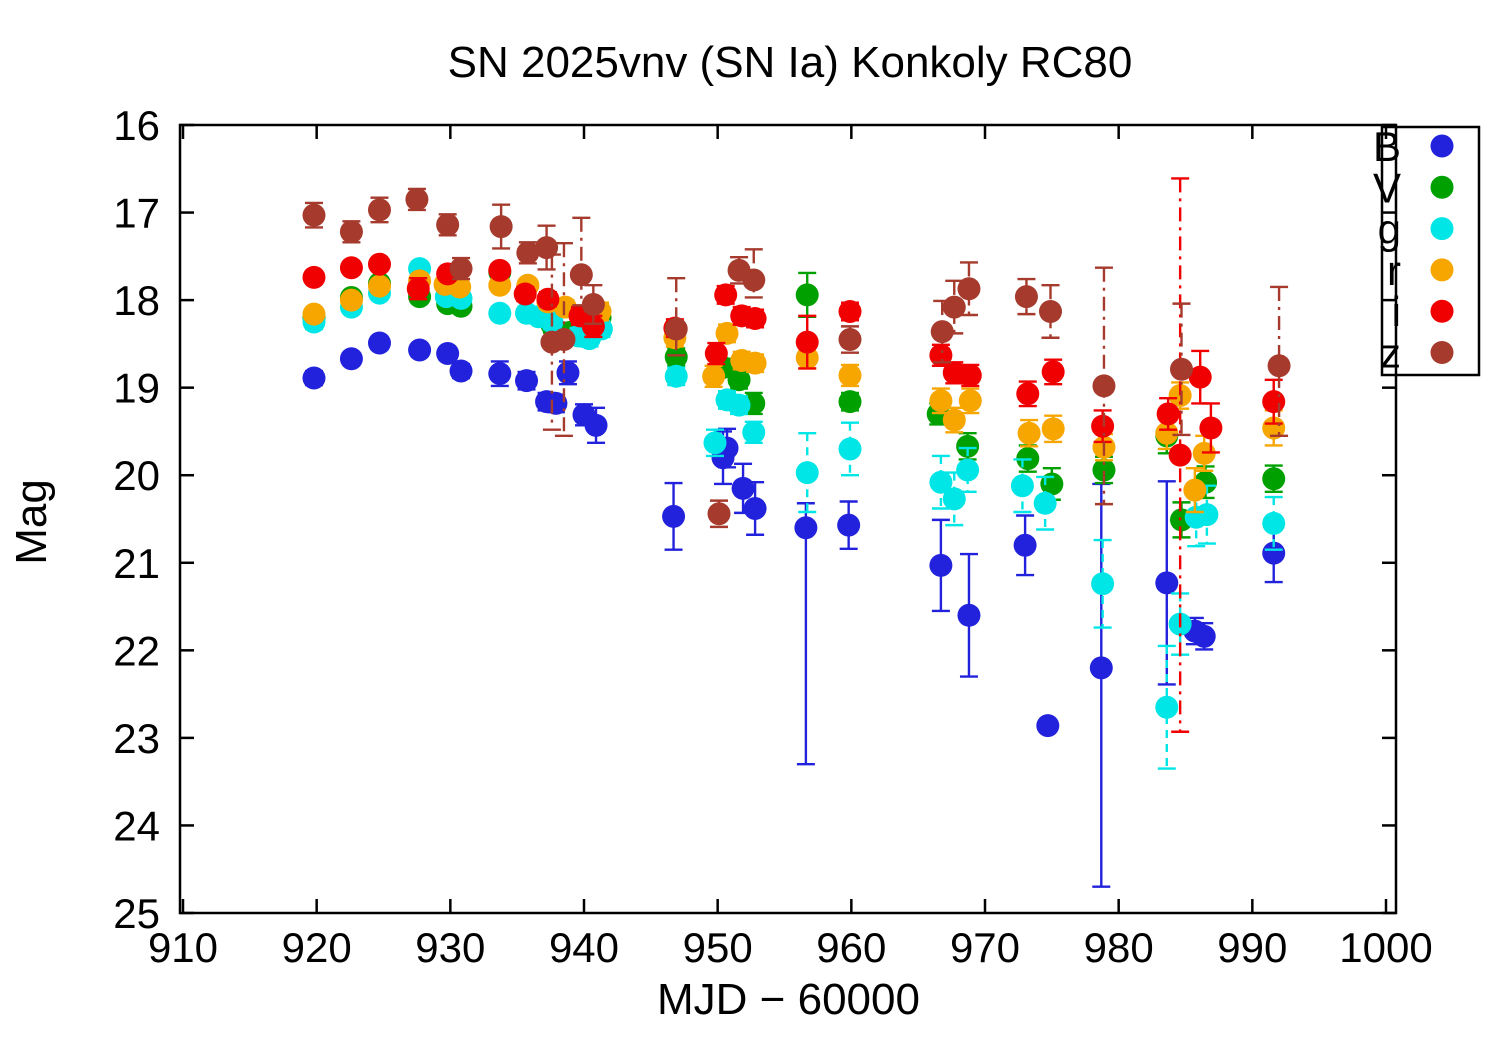 This screenshot has height=1050, width=1500. I want to click on legend-label-z: z, so click(1390, 353).